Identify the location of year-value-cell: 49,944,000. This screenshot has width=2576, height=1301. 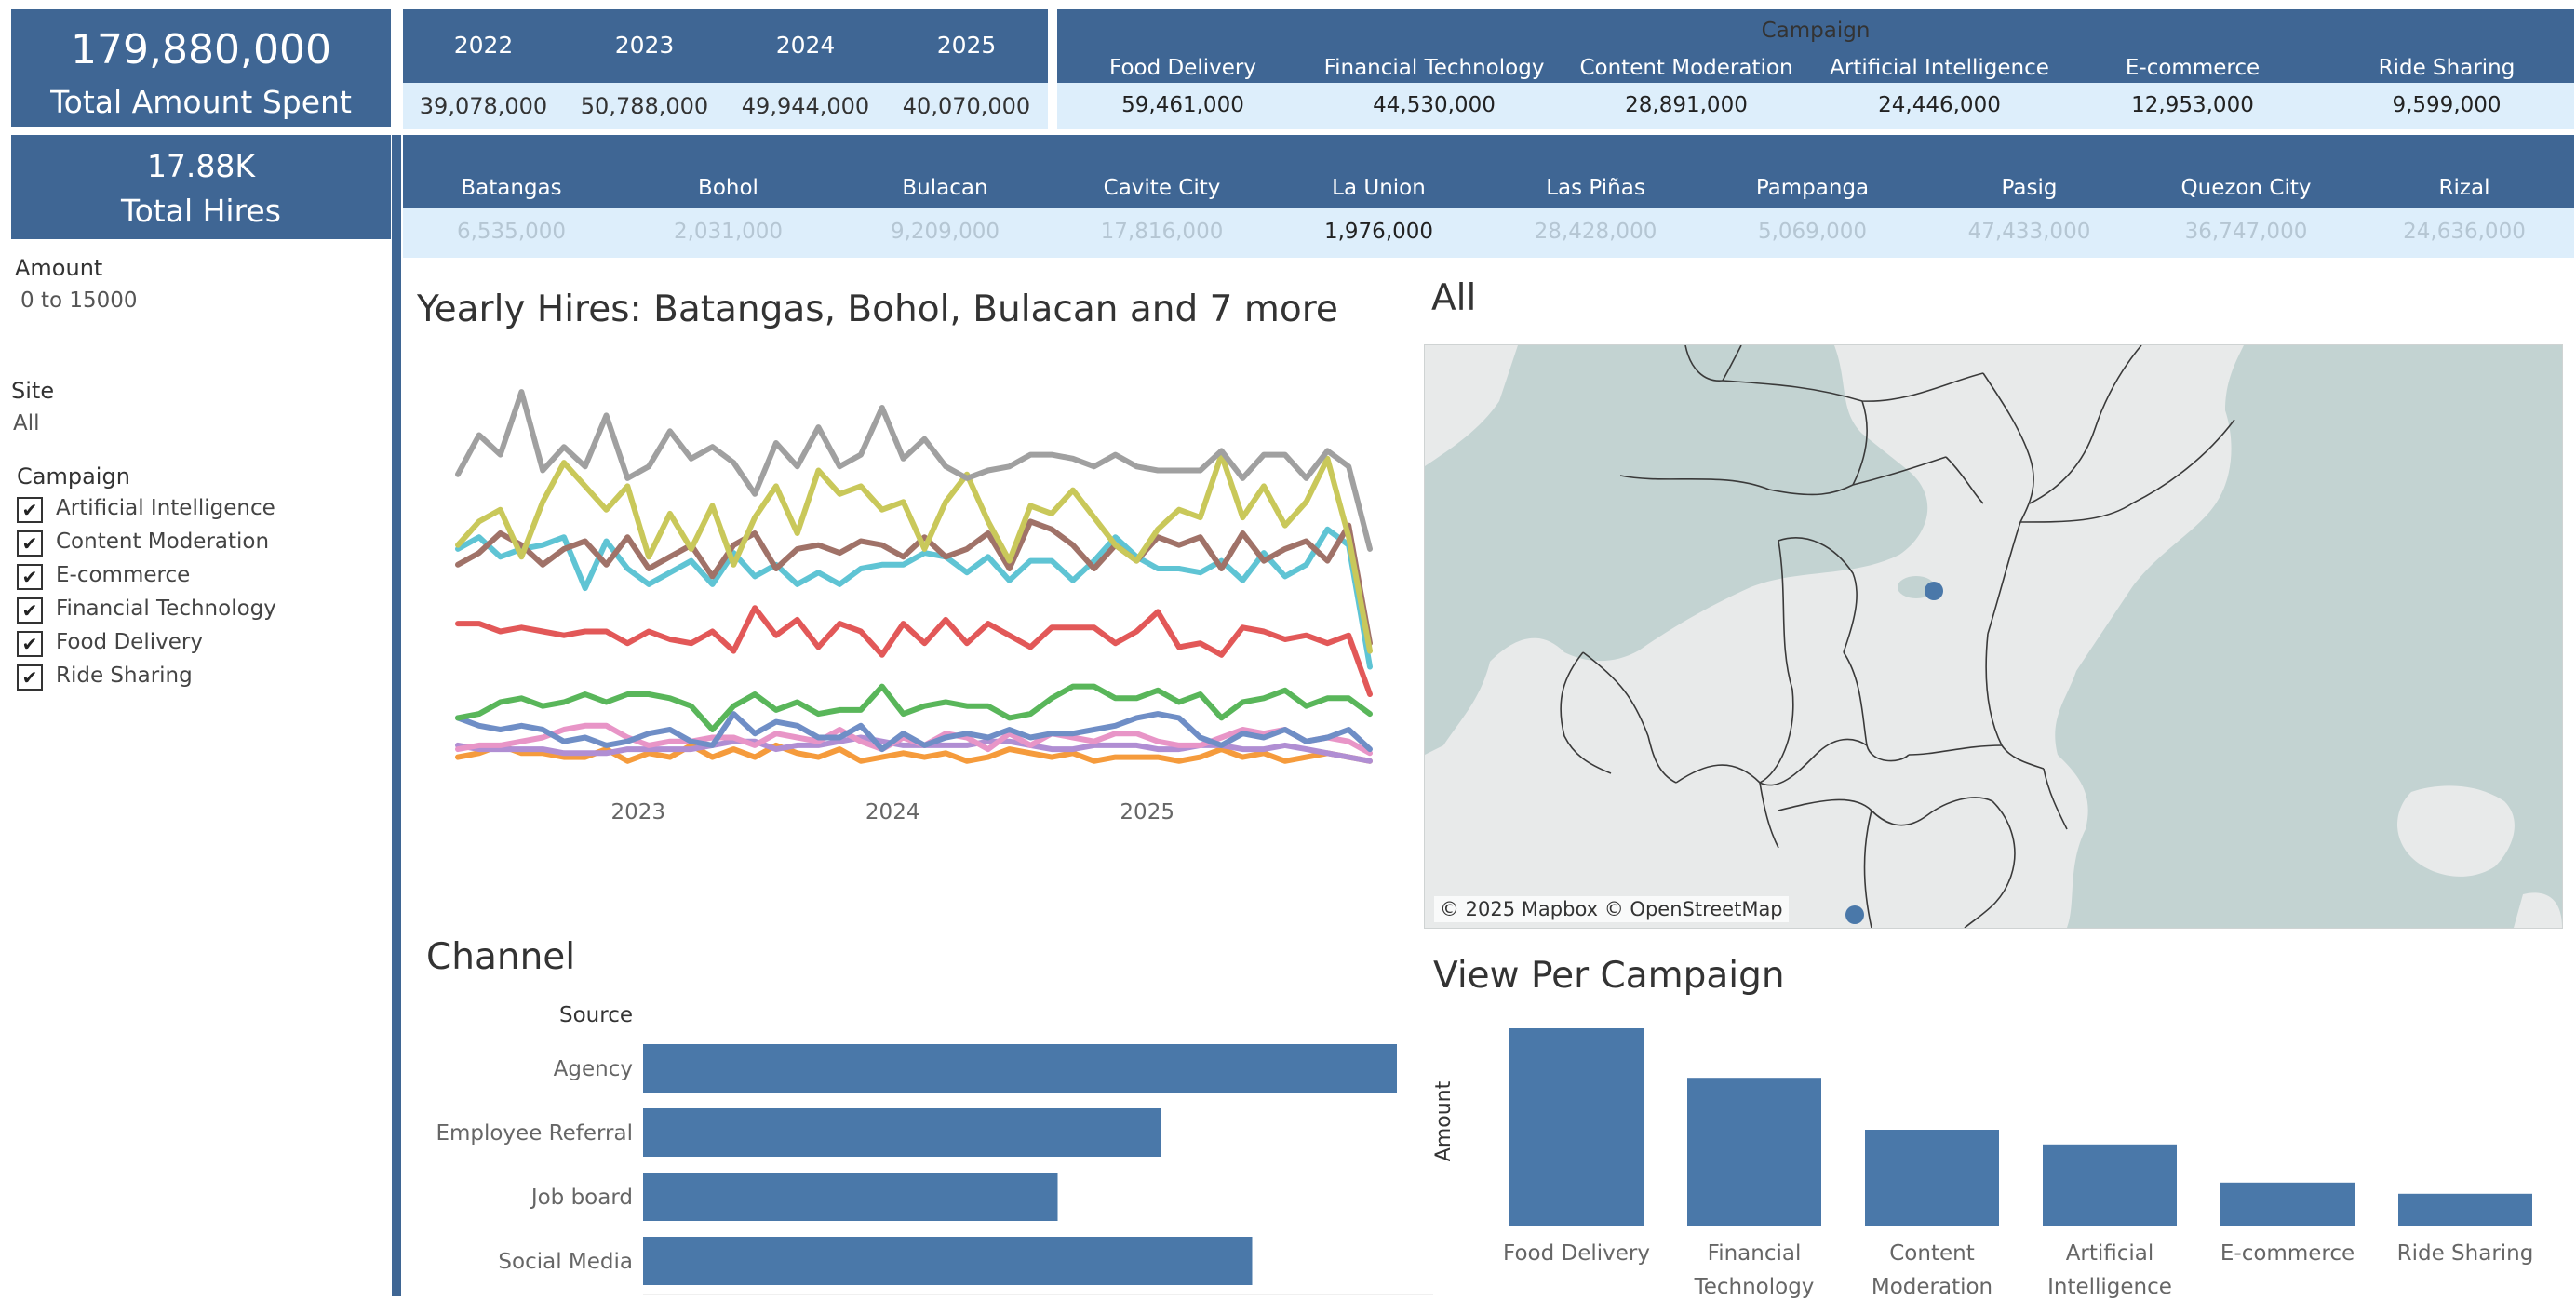
(805, 106).